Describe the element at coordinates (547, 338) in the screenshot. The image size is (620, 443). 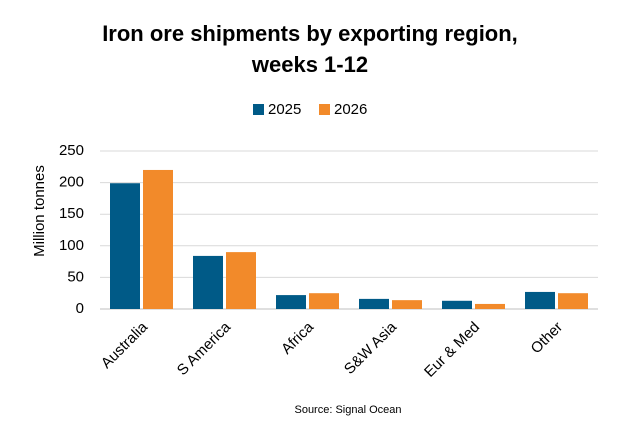
I see `x-tick-label: Other` at that location.